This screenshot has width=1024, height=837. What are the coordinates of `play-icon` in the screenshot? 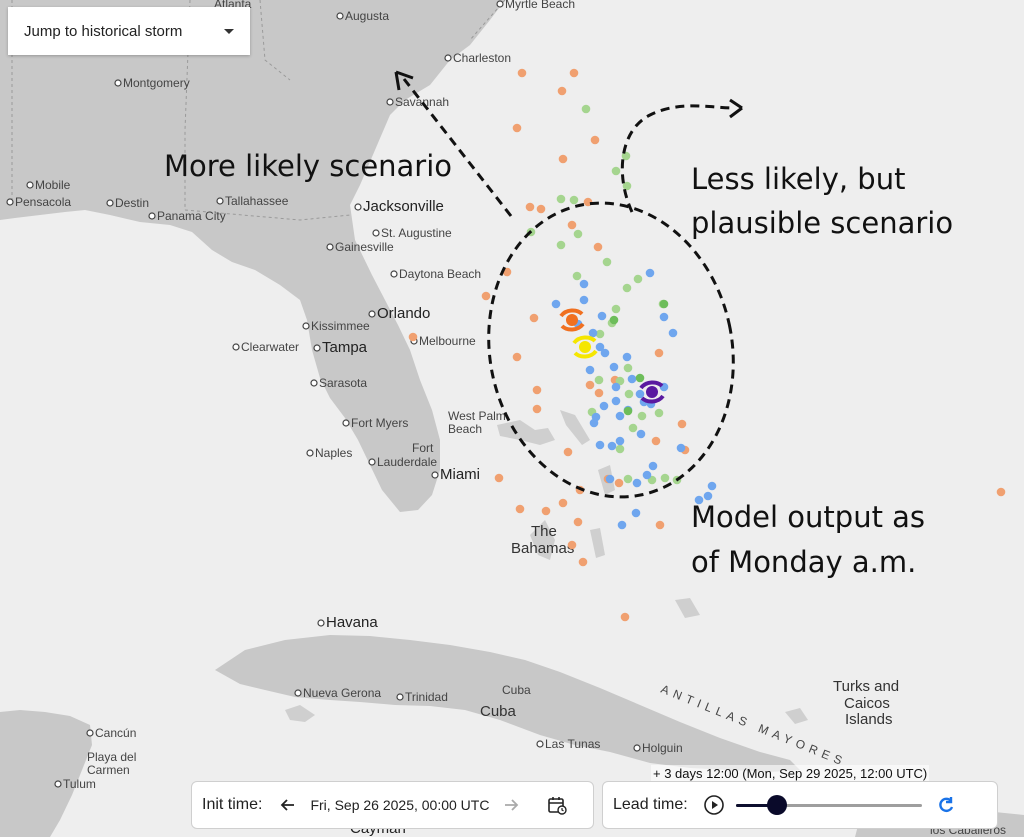 It's located at (714, 805).